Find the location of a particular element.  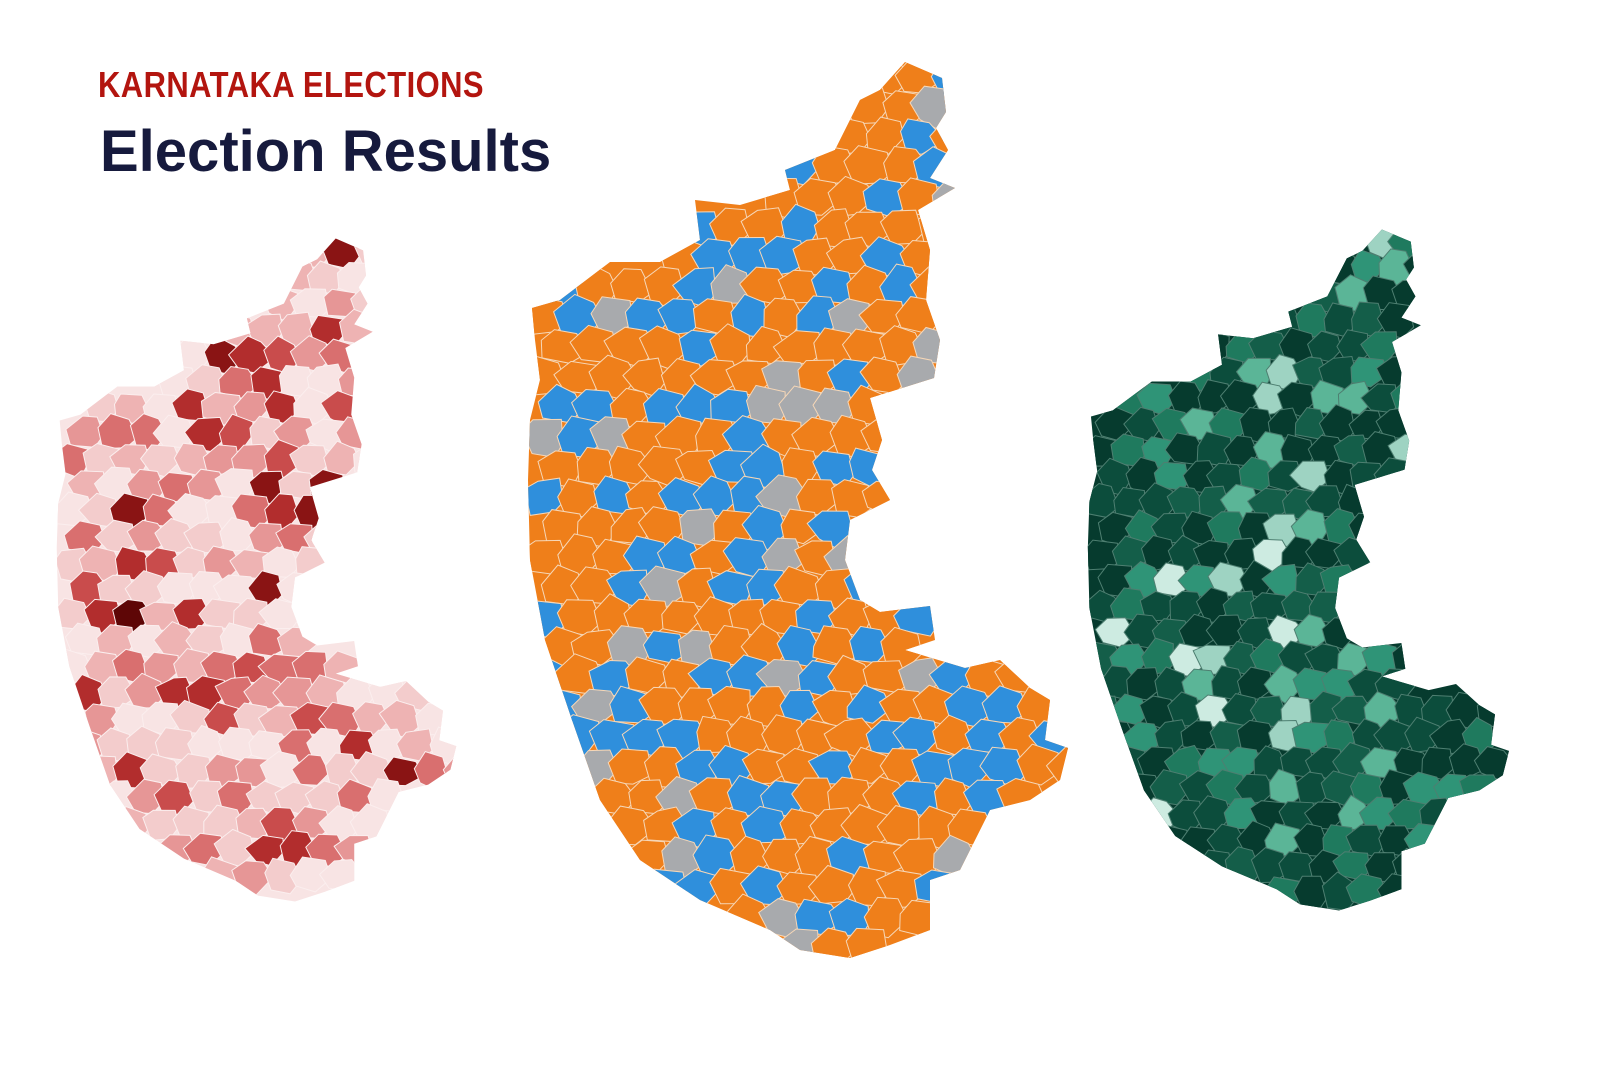

page-title: Election Results is located at coordinates (326, 151).